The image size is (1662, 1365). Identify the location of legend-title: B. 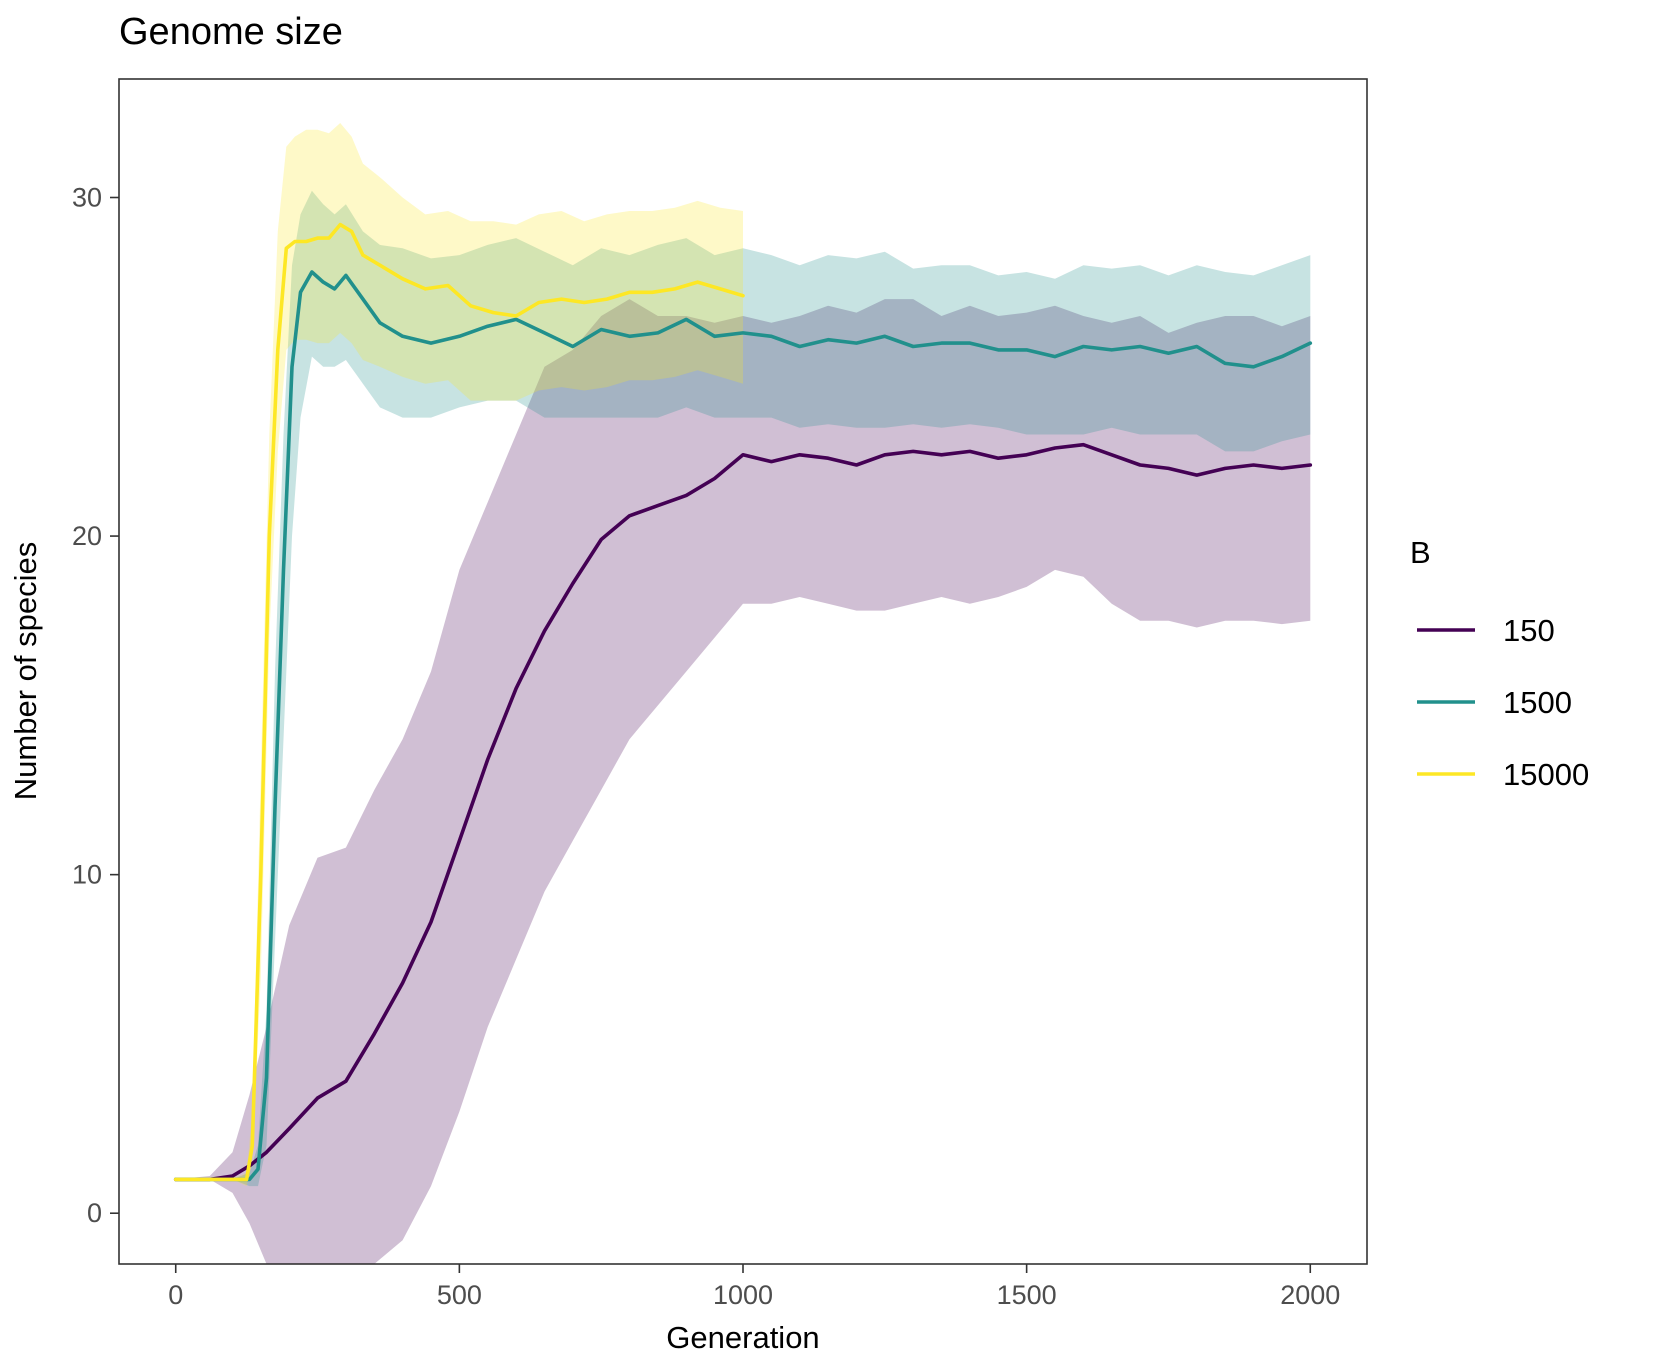
(1420, 552).